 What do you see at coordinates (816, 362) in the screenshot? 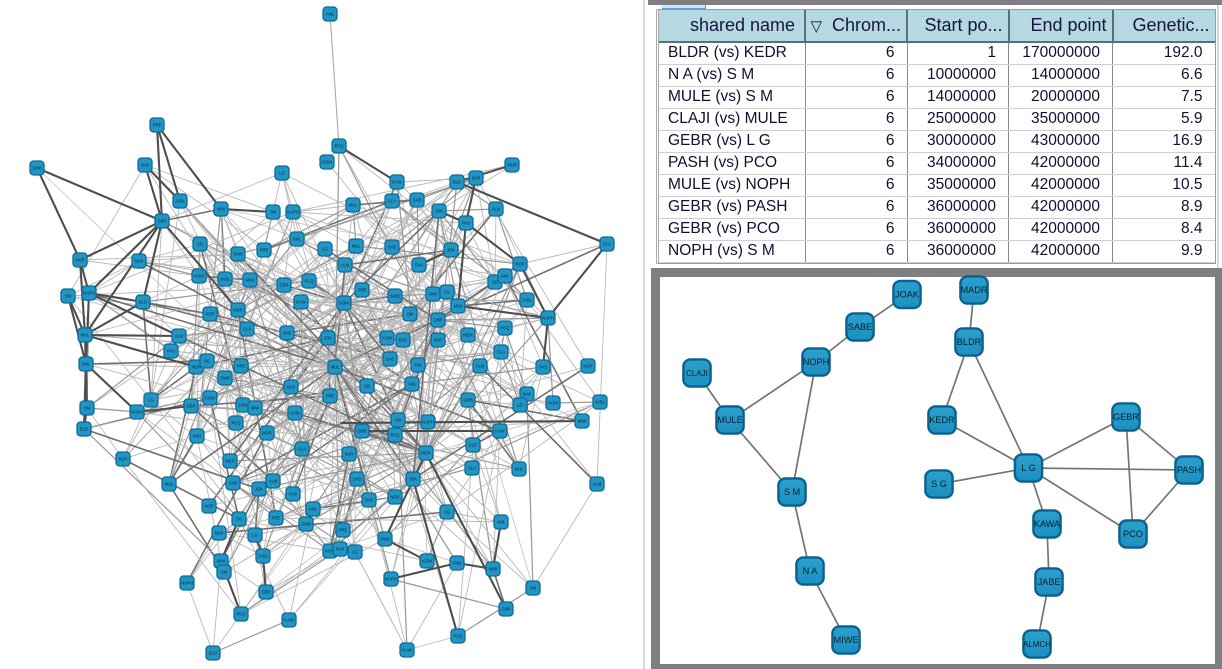
I see `svg-text: NOPH` at bounding box center [816, 362].